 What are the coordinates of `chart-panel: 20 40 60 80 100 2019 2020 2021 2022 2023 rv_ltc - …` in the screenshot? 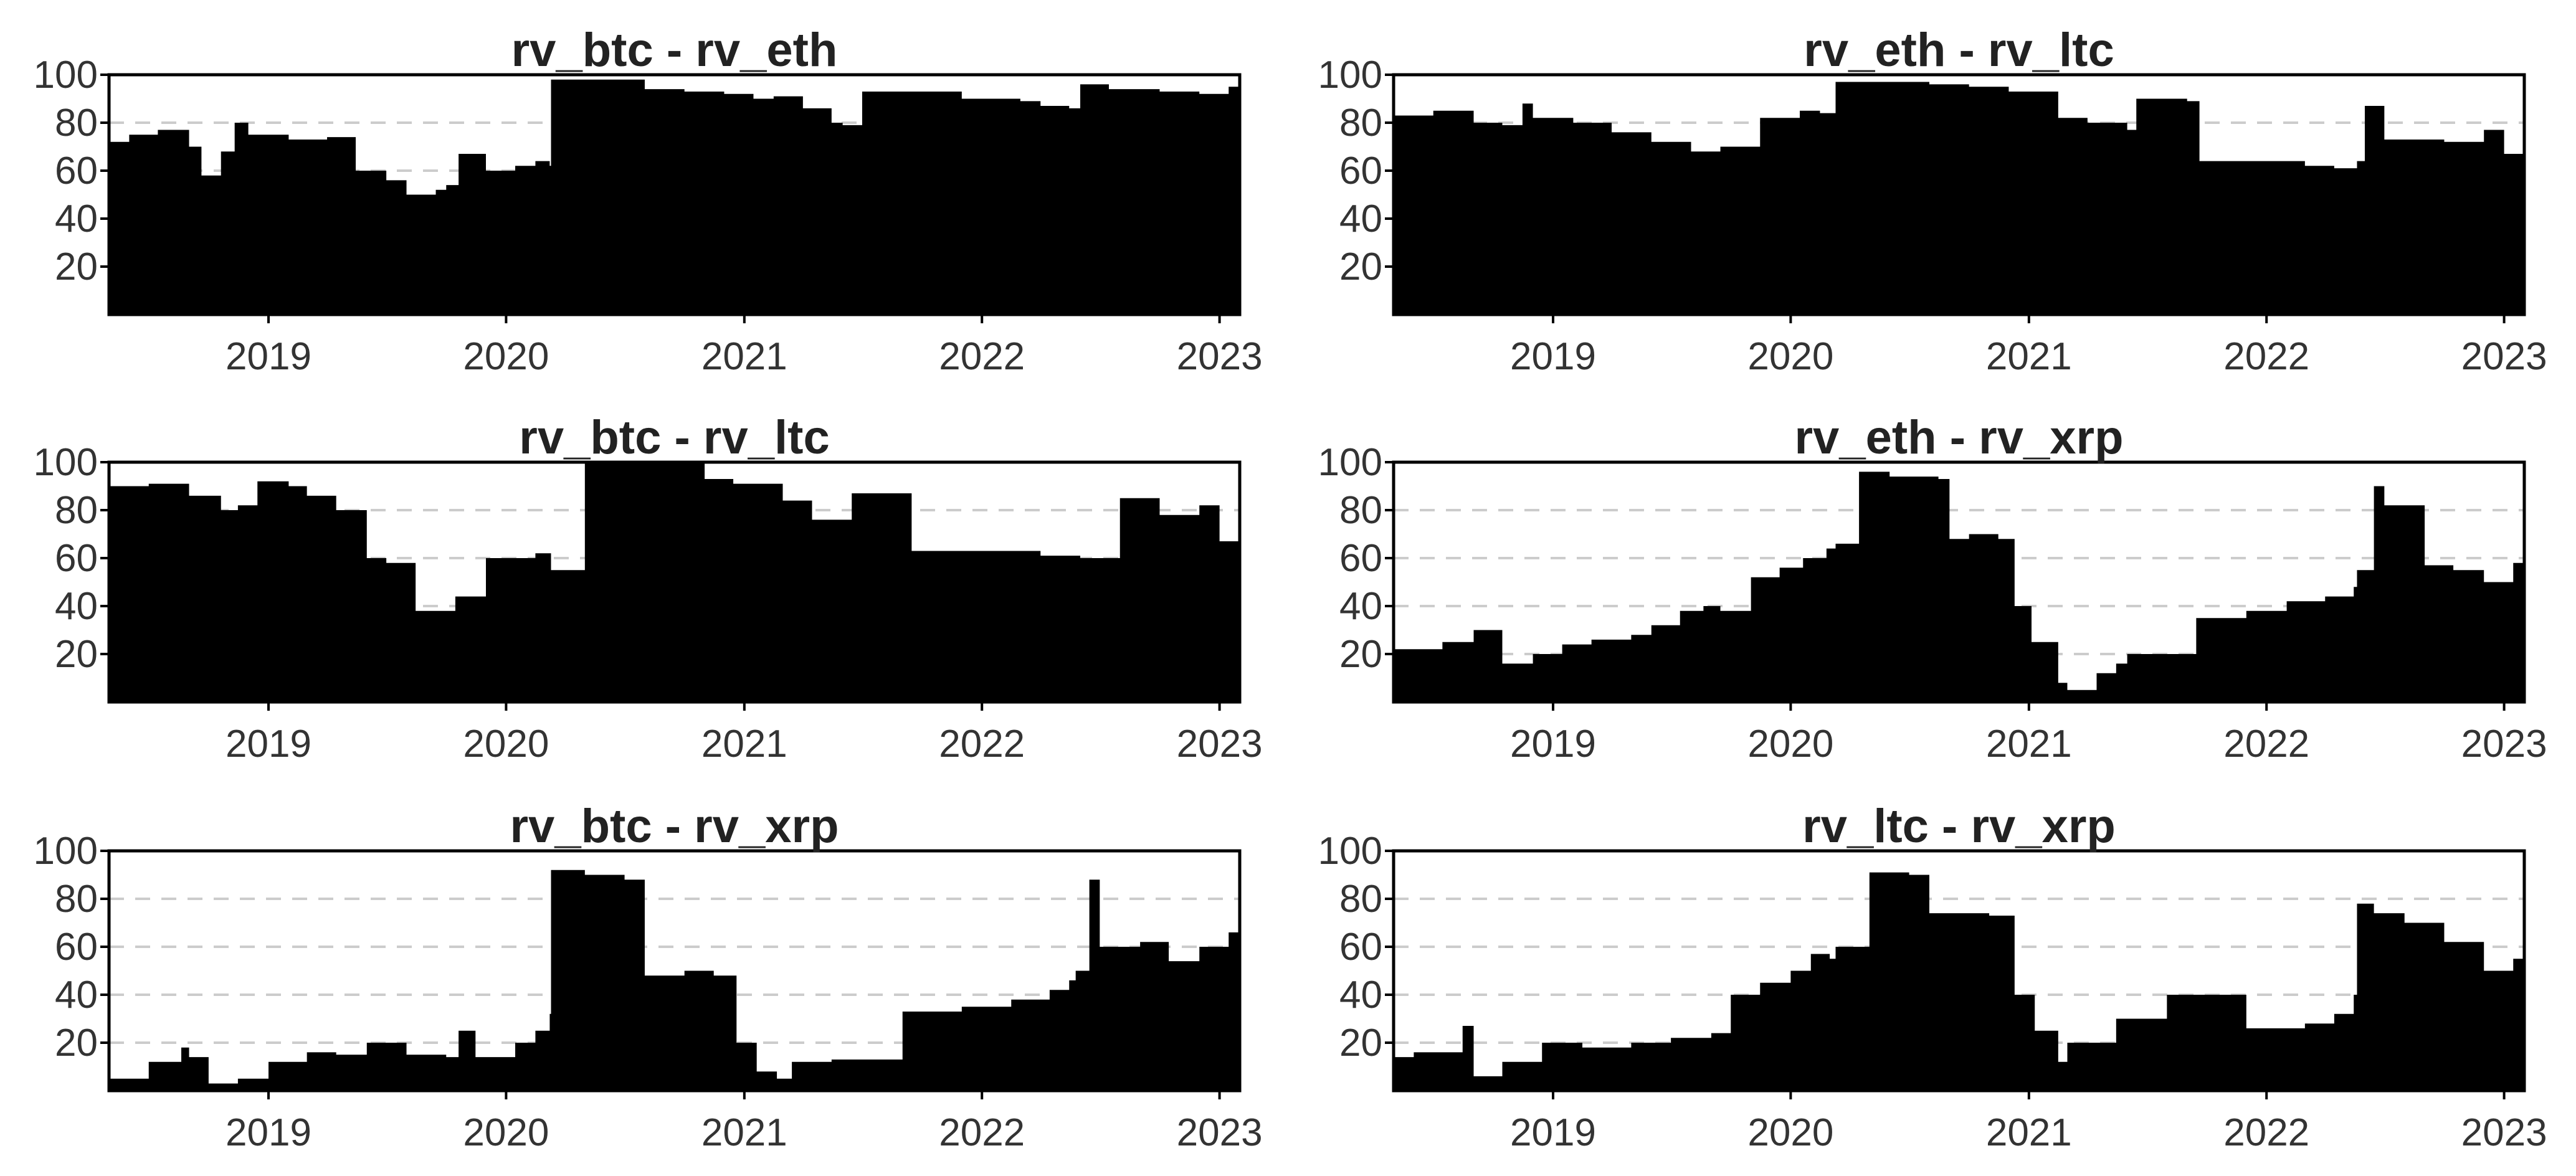 It's located at (1932, 977).